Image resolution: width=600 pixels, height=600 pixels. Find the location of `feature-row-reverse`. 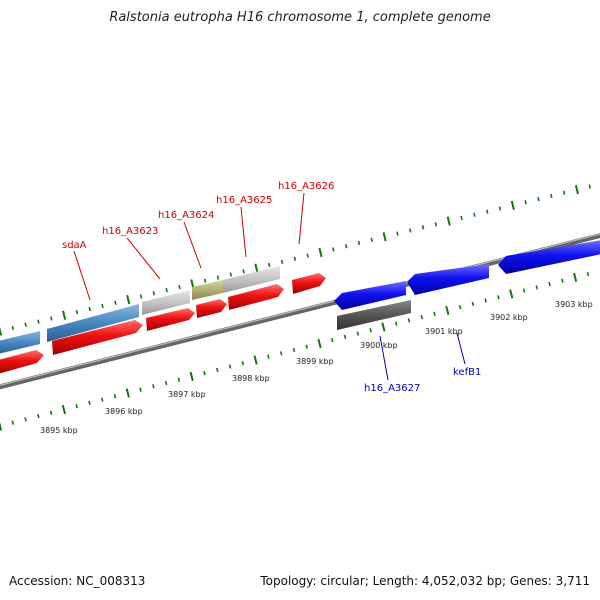

feature-row-reverse is located at coordinates (467, 275).